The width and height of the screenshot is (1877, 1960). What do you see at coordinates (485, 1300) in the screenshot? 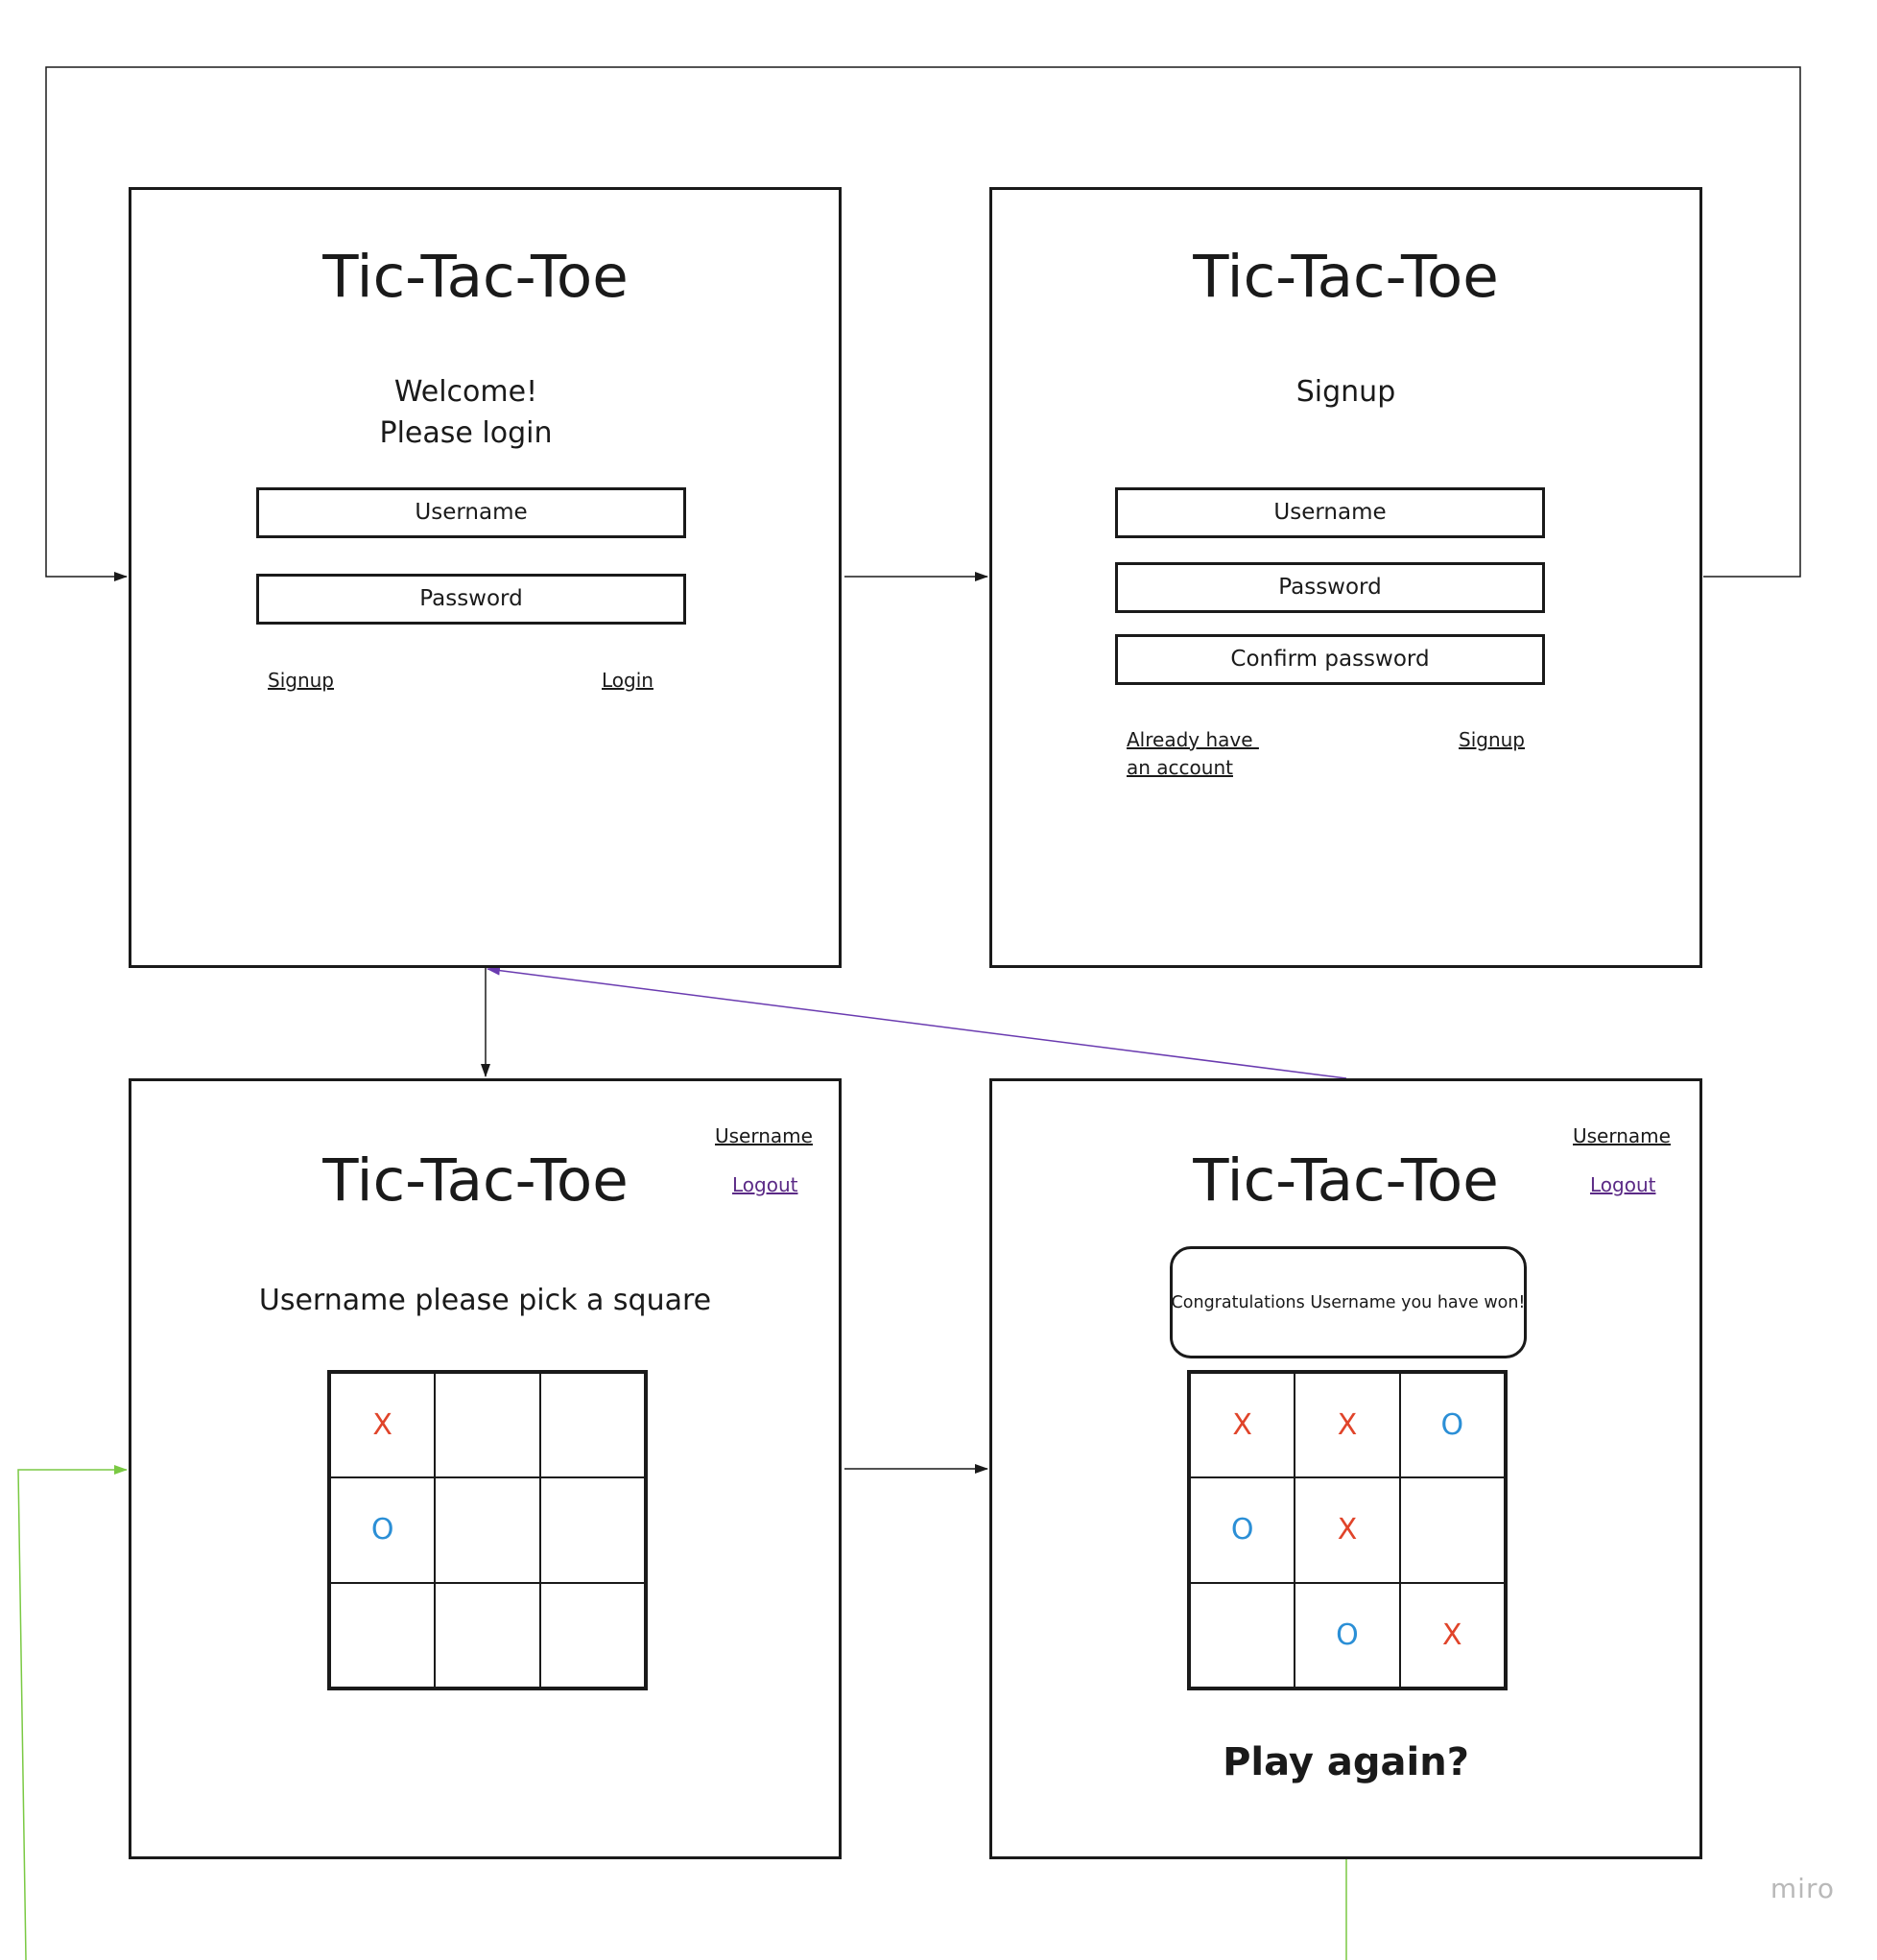
I see `turn-instruction: Username please pick a square` at bounding box center [485, 1300].